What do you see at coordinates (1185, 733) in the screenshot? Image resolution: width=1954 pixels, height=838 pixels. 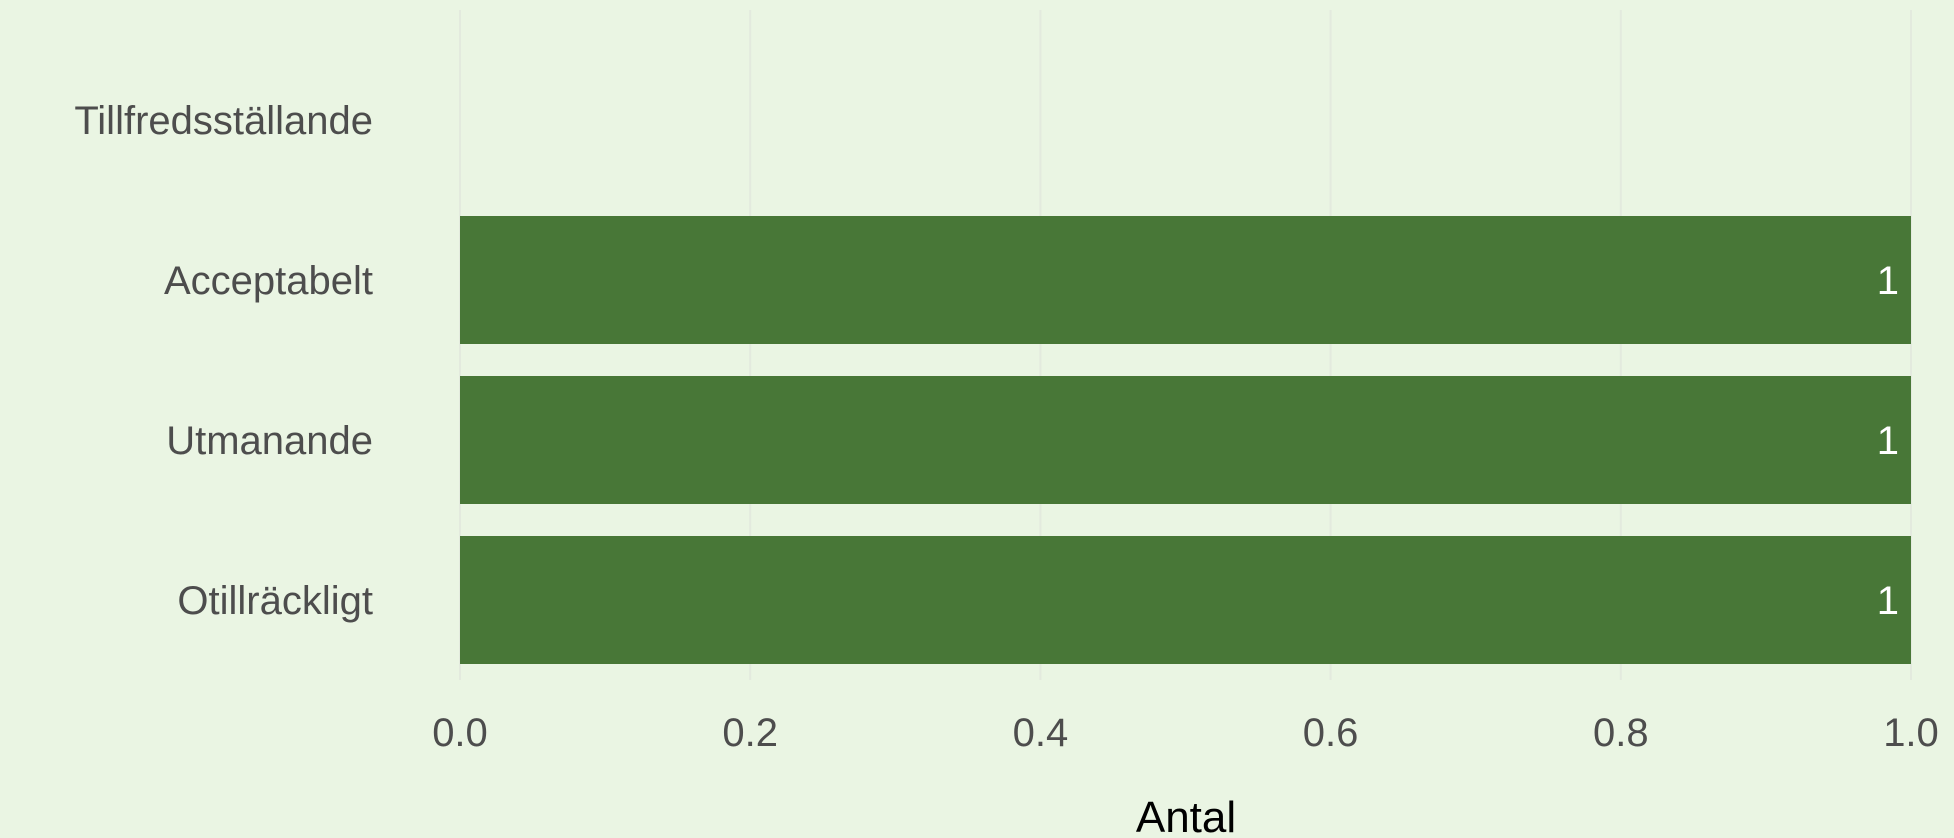 I see `x-tick-labels: 0.0 0.2 0.4 0.6 0.8 1.0` at bounding box center [1185, 733].